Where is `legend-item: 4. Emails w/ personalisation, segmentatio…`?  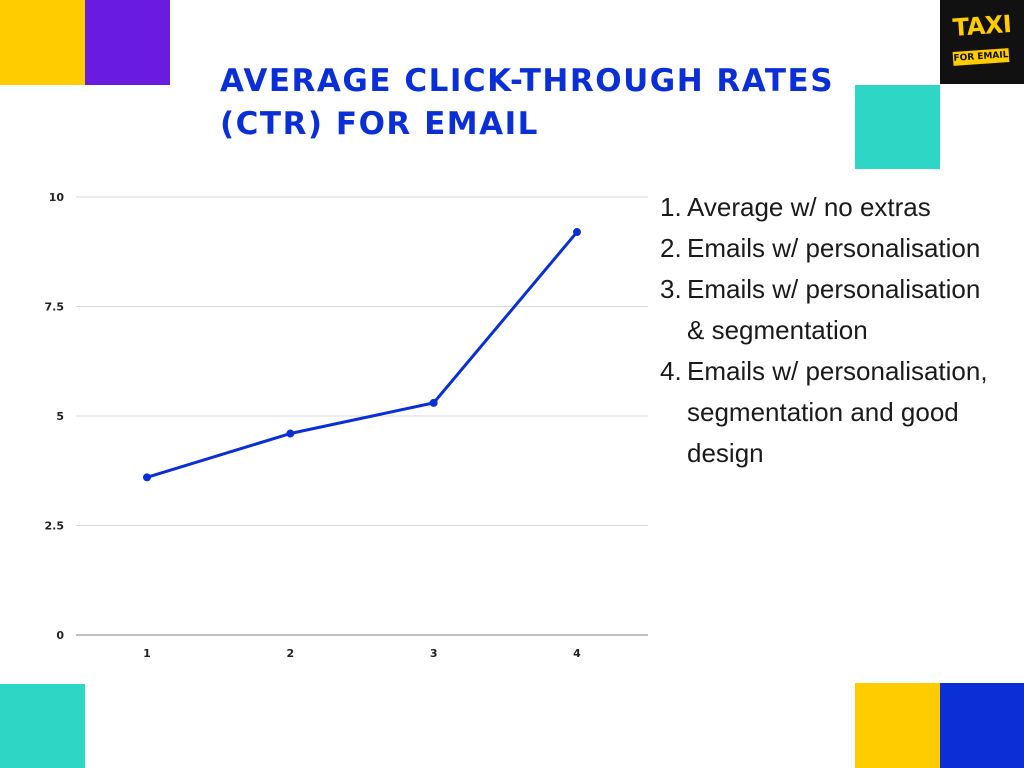
legend-item: 4. Emails w/ personalisation, segmentatio… is located at coordinates (830, 412).